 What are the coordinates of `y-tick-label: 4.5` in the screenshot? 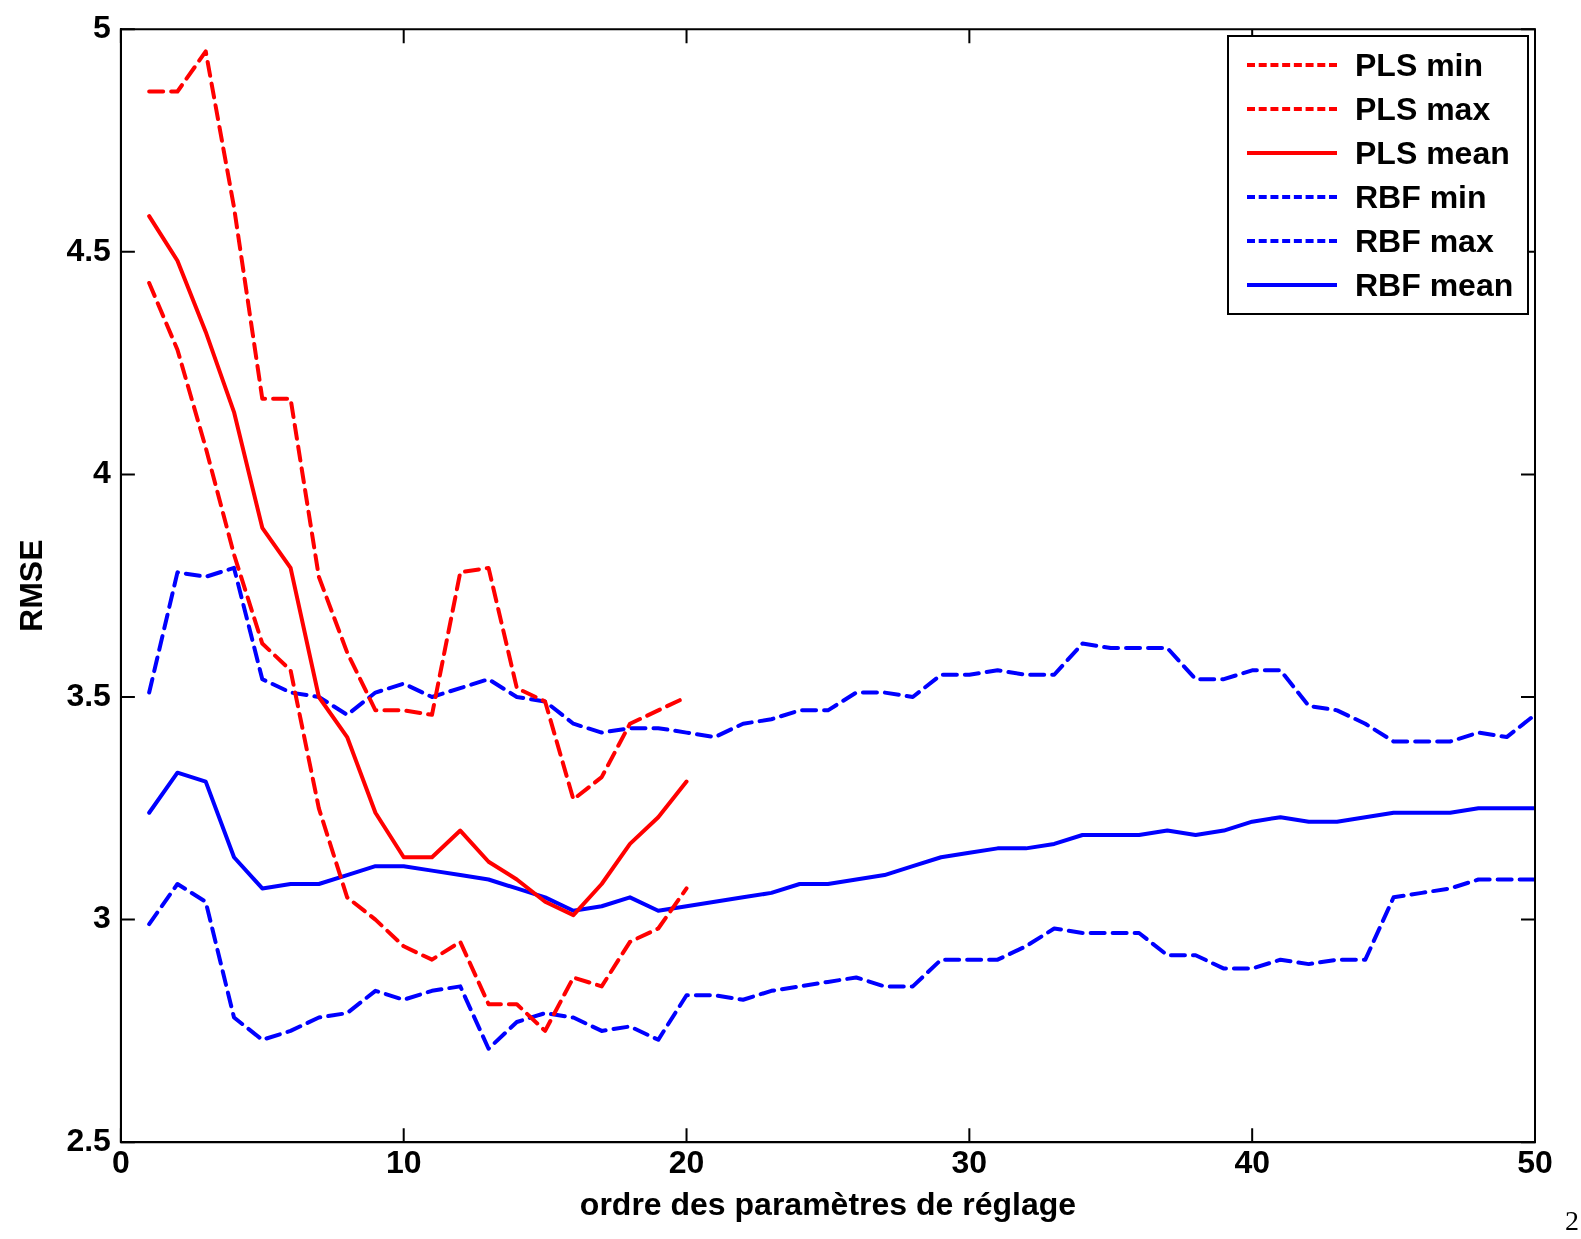 It's located at (88, 249).